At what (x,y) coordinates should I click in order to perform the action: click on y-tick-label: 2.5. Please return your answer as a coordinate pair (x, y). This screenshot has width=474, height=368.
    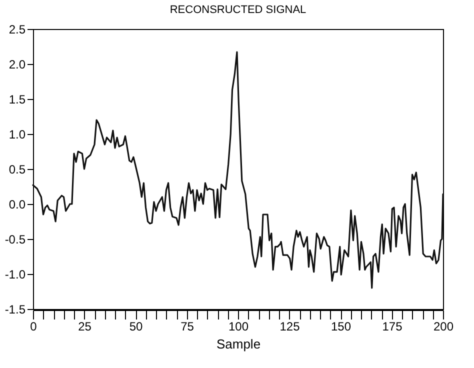
    Looking at the image, I should click on (17, 29).